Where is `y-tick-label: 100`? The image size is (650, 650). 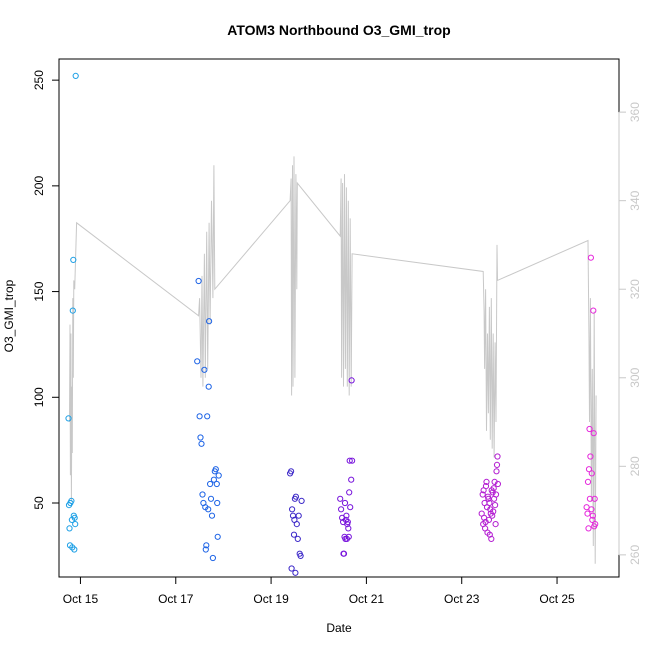
y-tick-label: 100 is located at coordinates (39, 397).